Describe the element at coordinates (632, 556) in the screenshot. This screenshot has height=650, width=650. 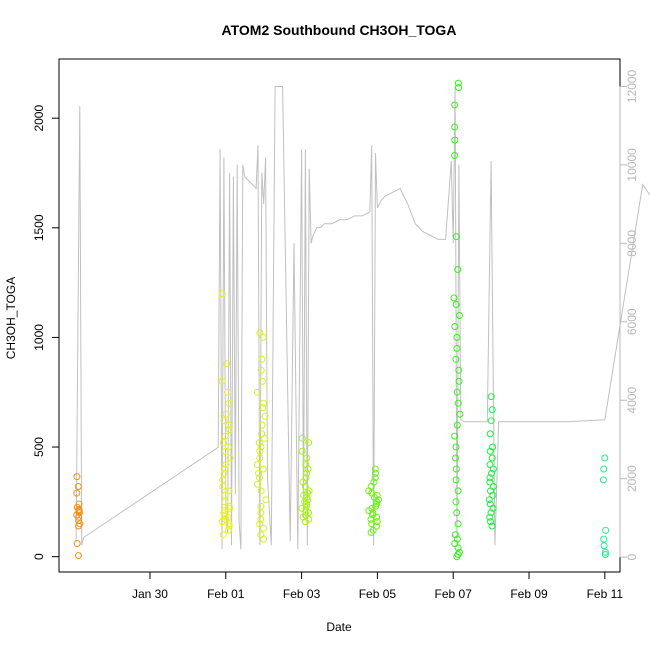
I see `y2-tick-label: 0` at that location.